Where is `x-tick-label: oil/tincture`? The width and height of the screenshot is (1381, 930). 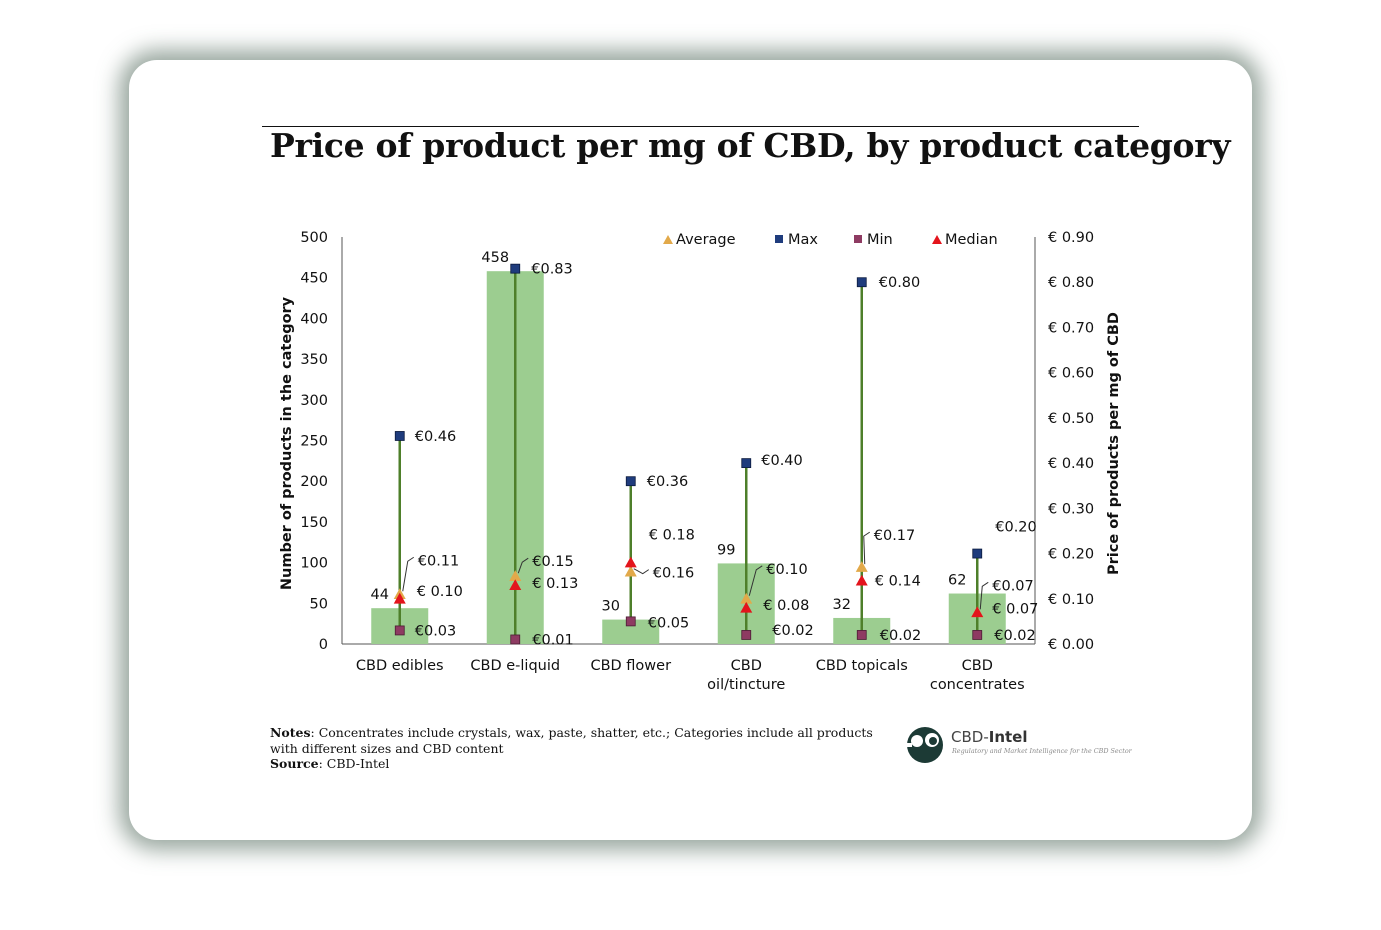
x-tick-label: oil/tincture is located at coordinates (746, 685).